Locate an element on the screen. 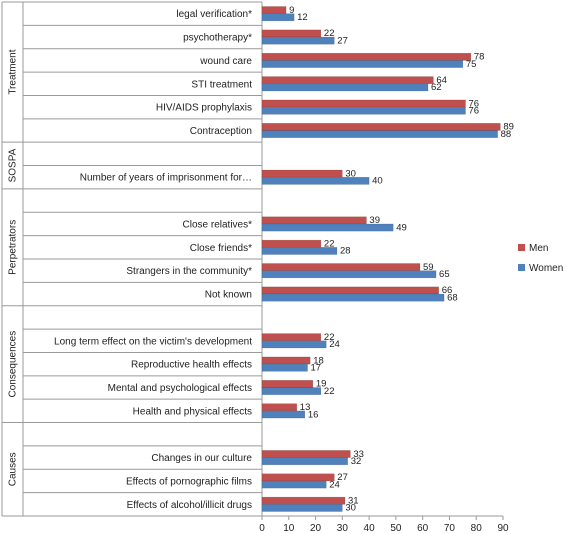 The height and width of the screenshot is (534, 567). data-label-women: 49 is located at coordinates (401, 227).